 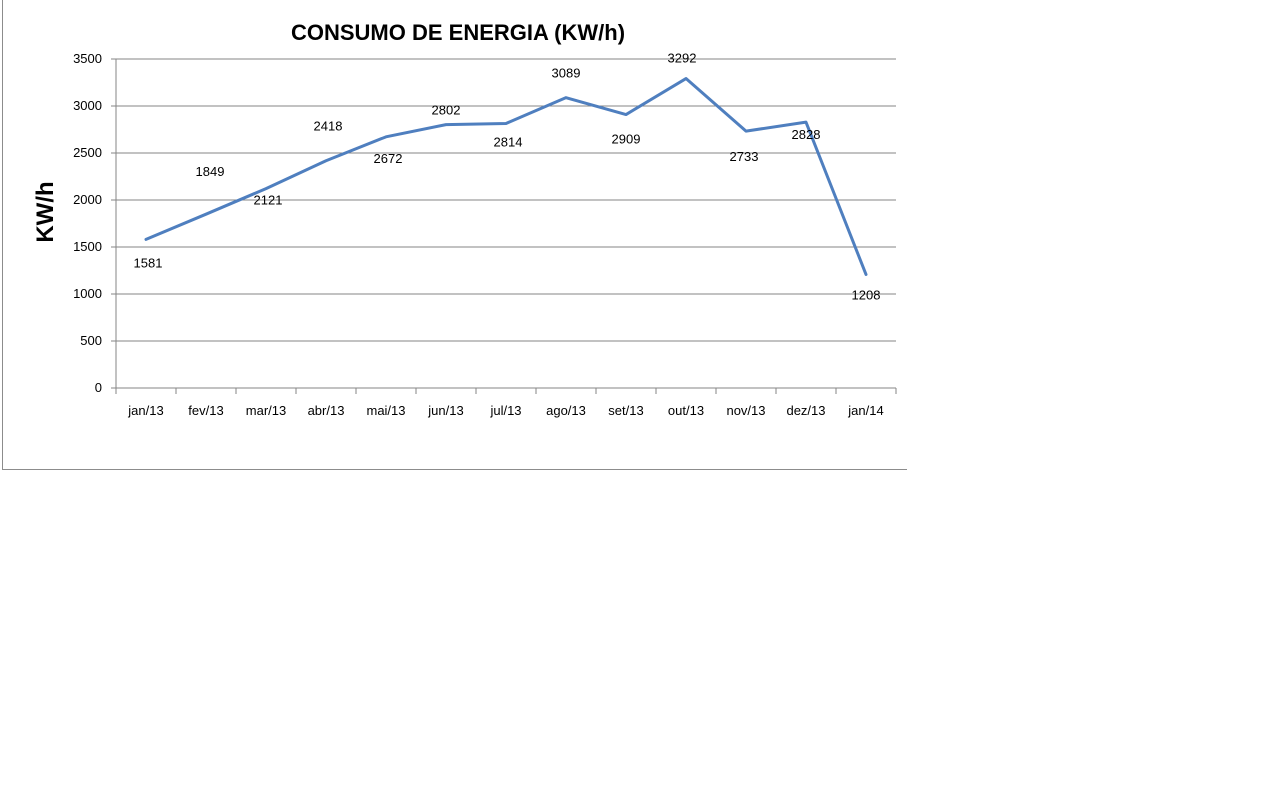 I want to click on data-label: 3089, so click(x=566, y=73).